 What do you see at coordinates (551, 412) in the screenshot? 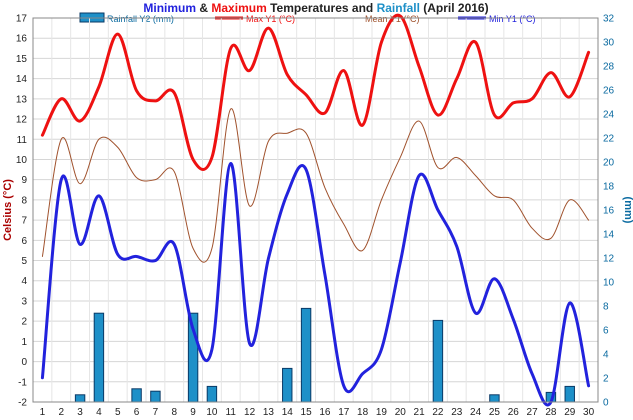
I see `x-axis-tick-label: 28` at bounding box center [551, 412].